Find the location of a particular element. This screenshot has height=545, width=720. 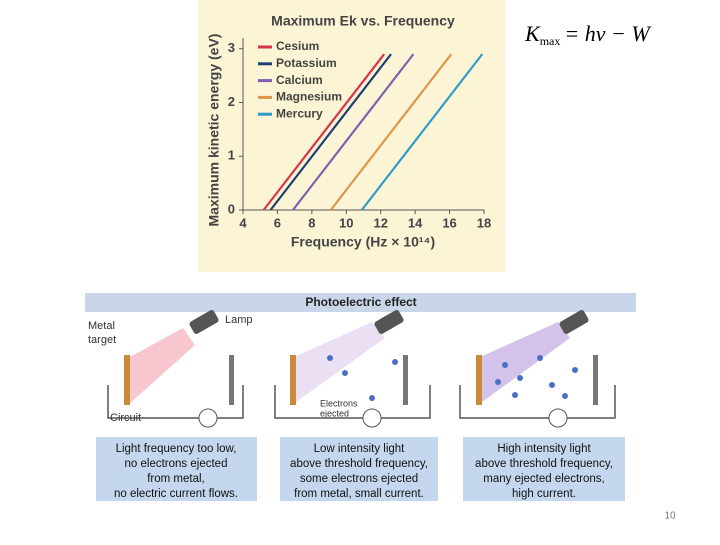

x-tick-label: 10 is located at coordinates (346, 222).